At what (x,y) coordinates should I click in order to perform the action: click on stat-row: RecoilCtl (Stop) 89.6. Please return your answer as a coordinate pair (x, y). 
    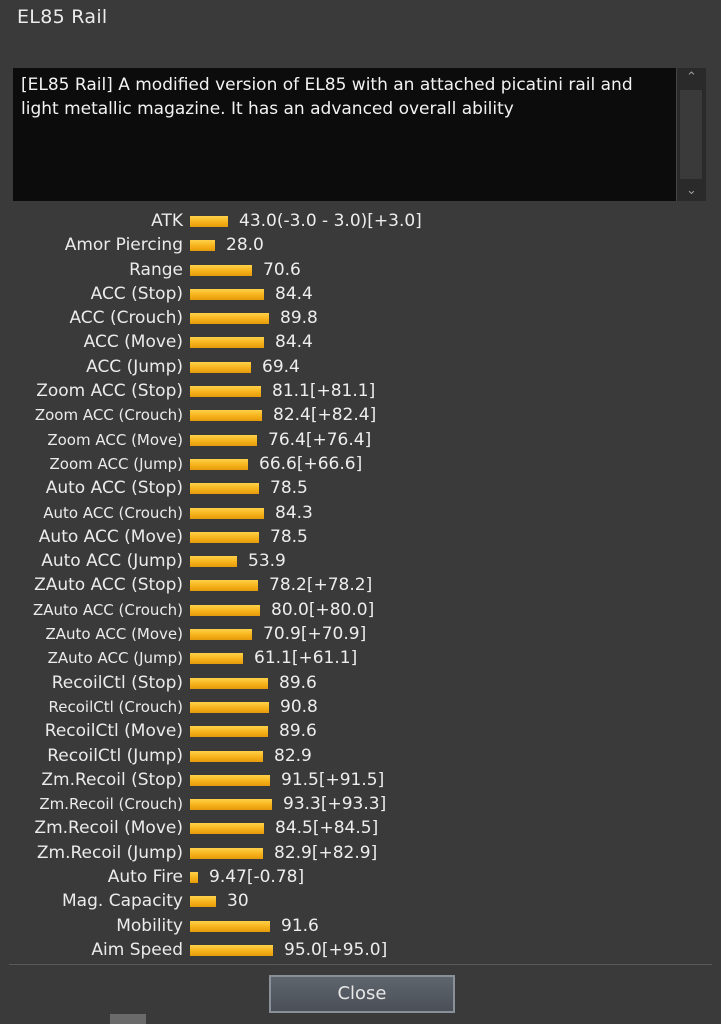
    Looking at the image, I should click on (360, 683).